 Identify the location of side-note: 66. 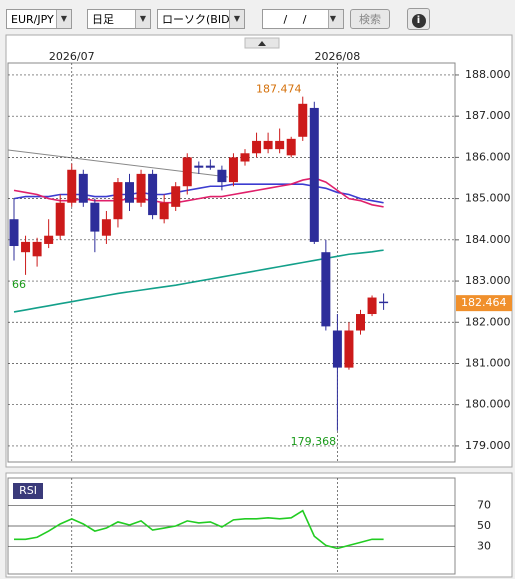
(19, 284).